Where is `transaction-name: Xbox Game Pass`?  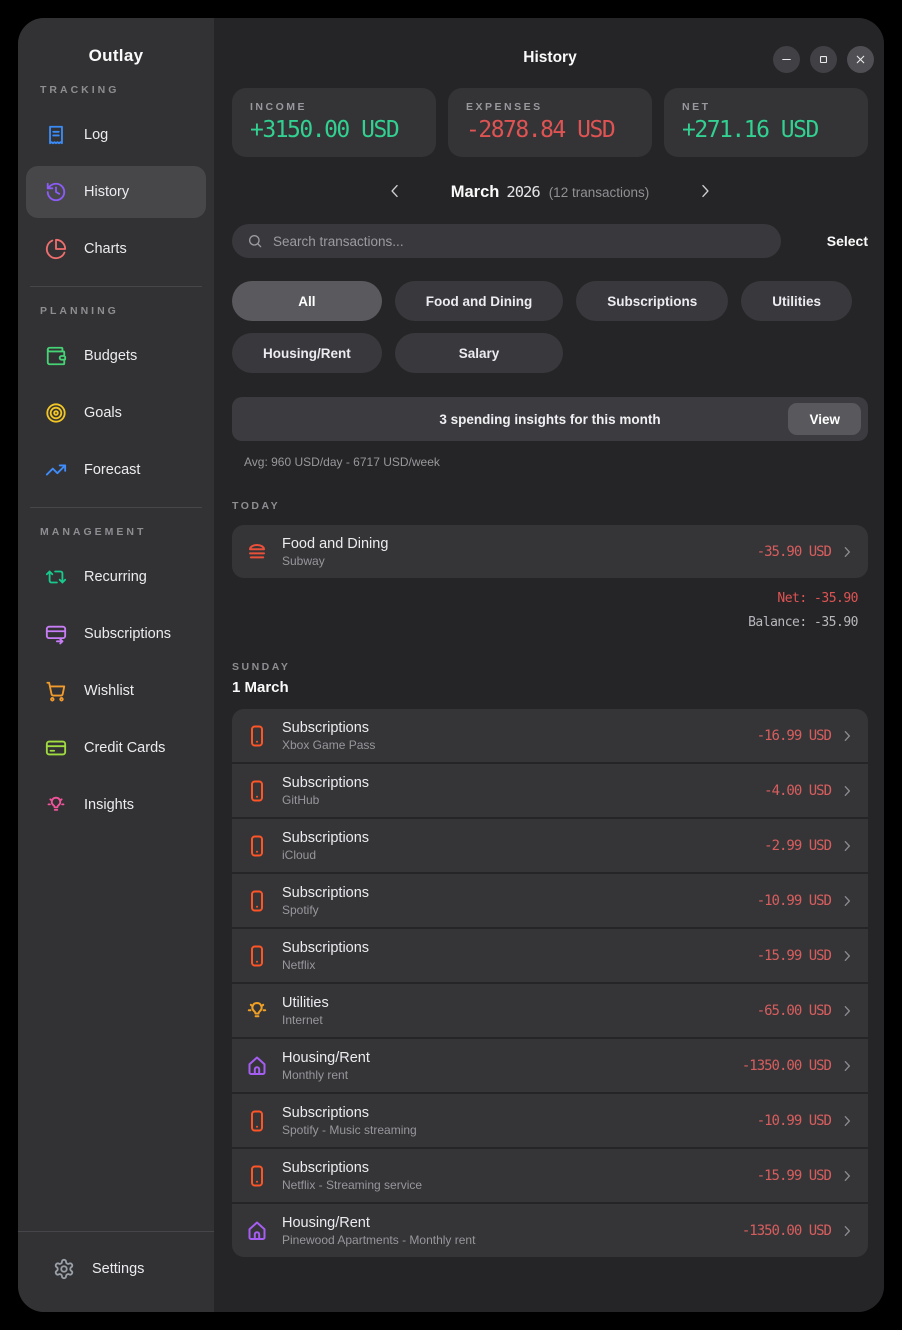 transaction-name: Xbox Game Pass is located at coordinates (329, 744).